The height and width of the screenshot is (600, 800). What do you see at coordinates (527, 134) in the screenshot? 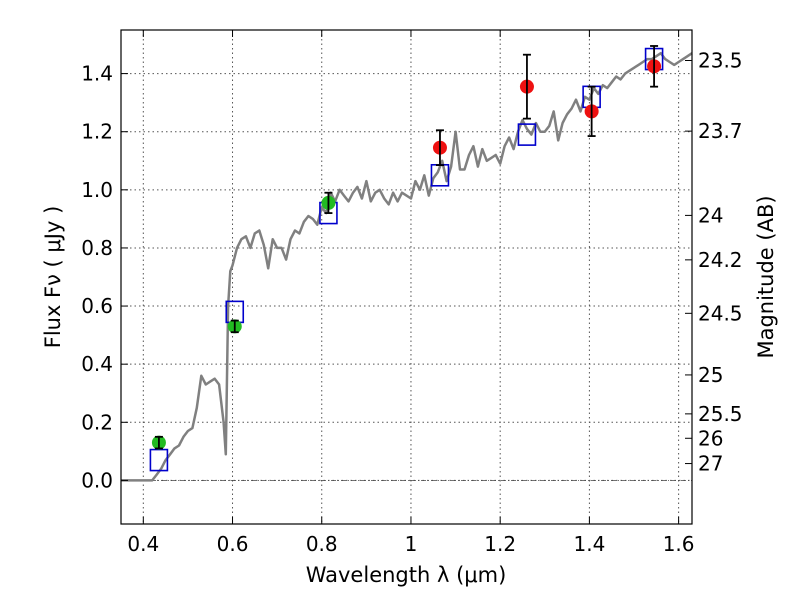
I see `model-band-box` at bounding box center [527, 134].